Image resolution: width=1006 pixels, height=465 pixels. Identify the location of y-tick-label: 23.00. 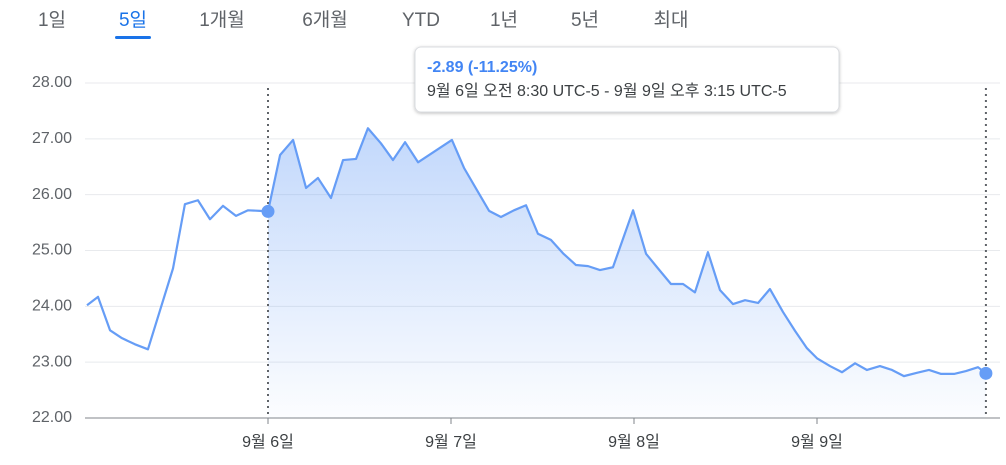
(52, 361).